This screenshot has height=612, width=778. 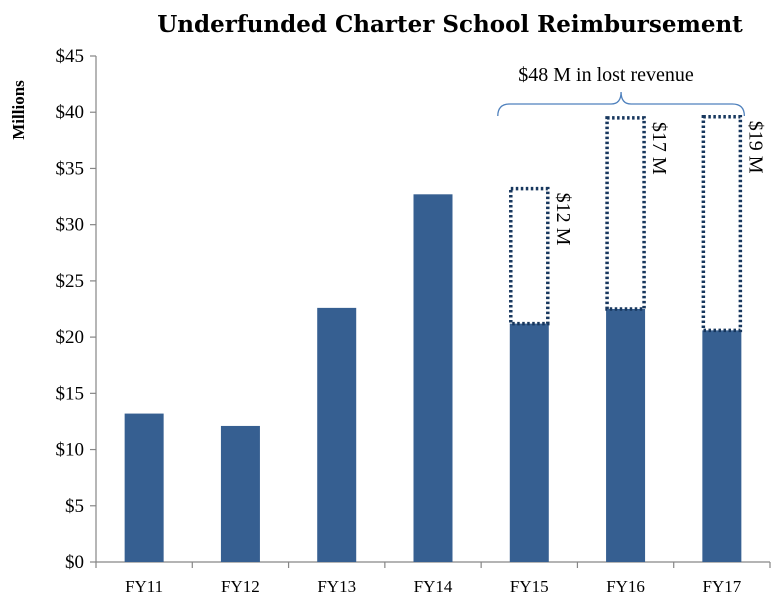 I want to click on x-ticks: FY11 FY12 FY13 FY14 FY15 FY16 FY17, so click(x=433, y=579).